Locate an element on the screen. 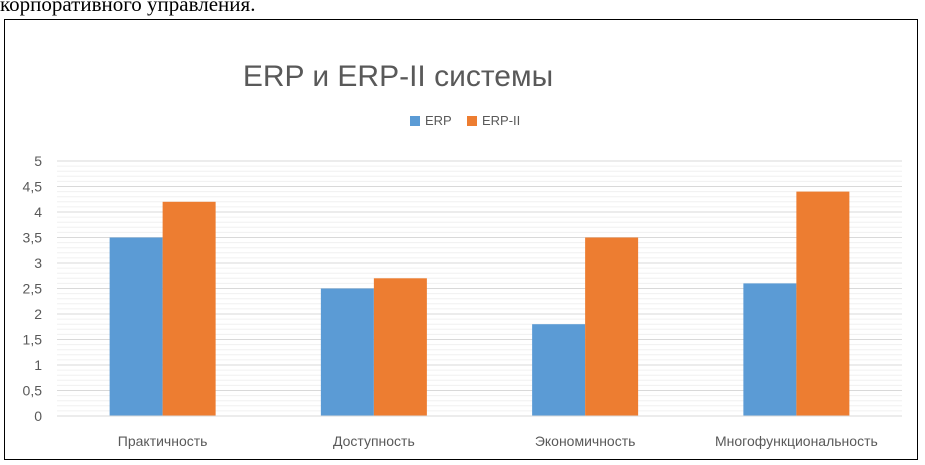  y-tick-label: 5 is located at coordinates (38, 161).